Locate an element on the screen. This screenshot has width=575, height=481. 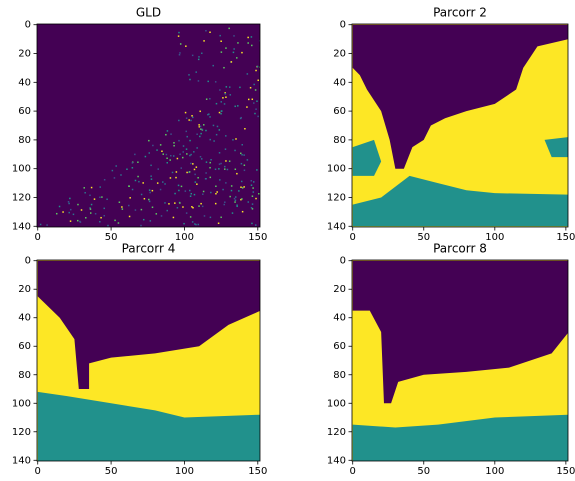
x-tick-label: 100 is located at coordinates (184, 237).